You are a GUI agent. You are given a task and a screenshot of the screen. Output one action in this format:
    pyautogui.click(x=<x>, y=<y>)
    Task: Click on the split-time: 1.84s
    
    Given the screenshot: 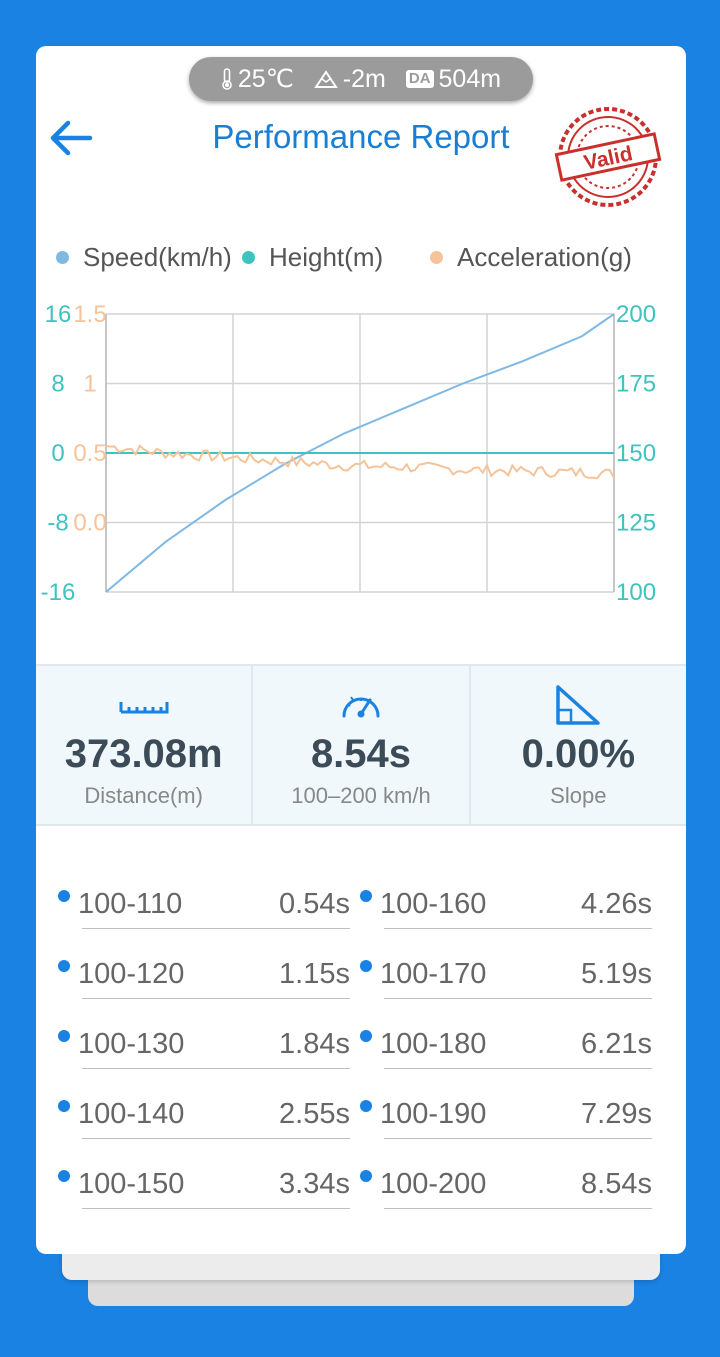 What is the action you would take?
    pyautogui.click(x=314, y=1044)
    